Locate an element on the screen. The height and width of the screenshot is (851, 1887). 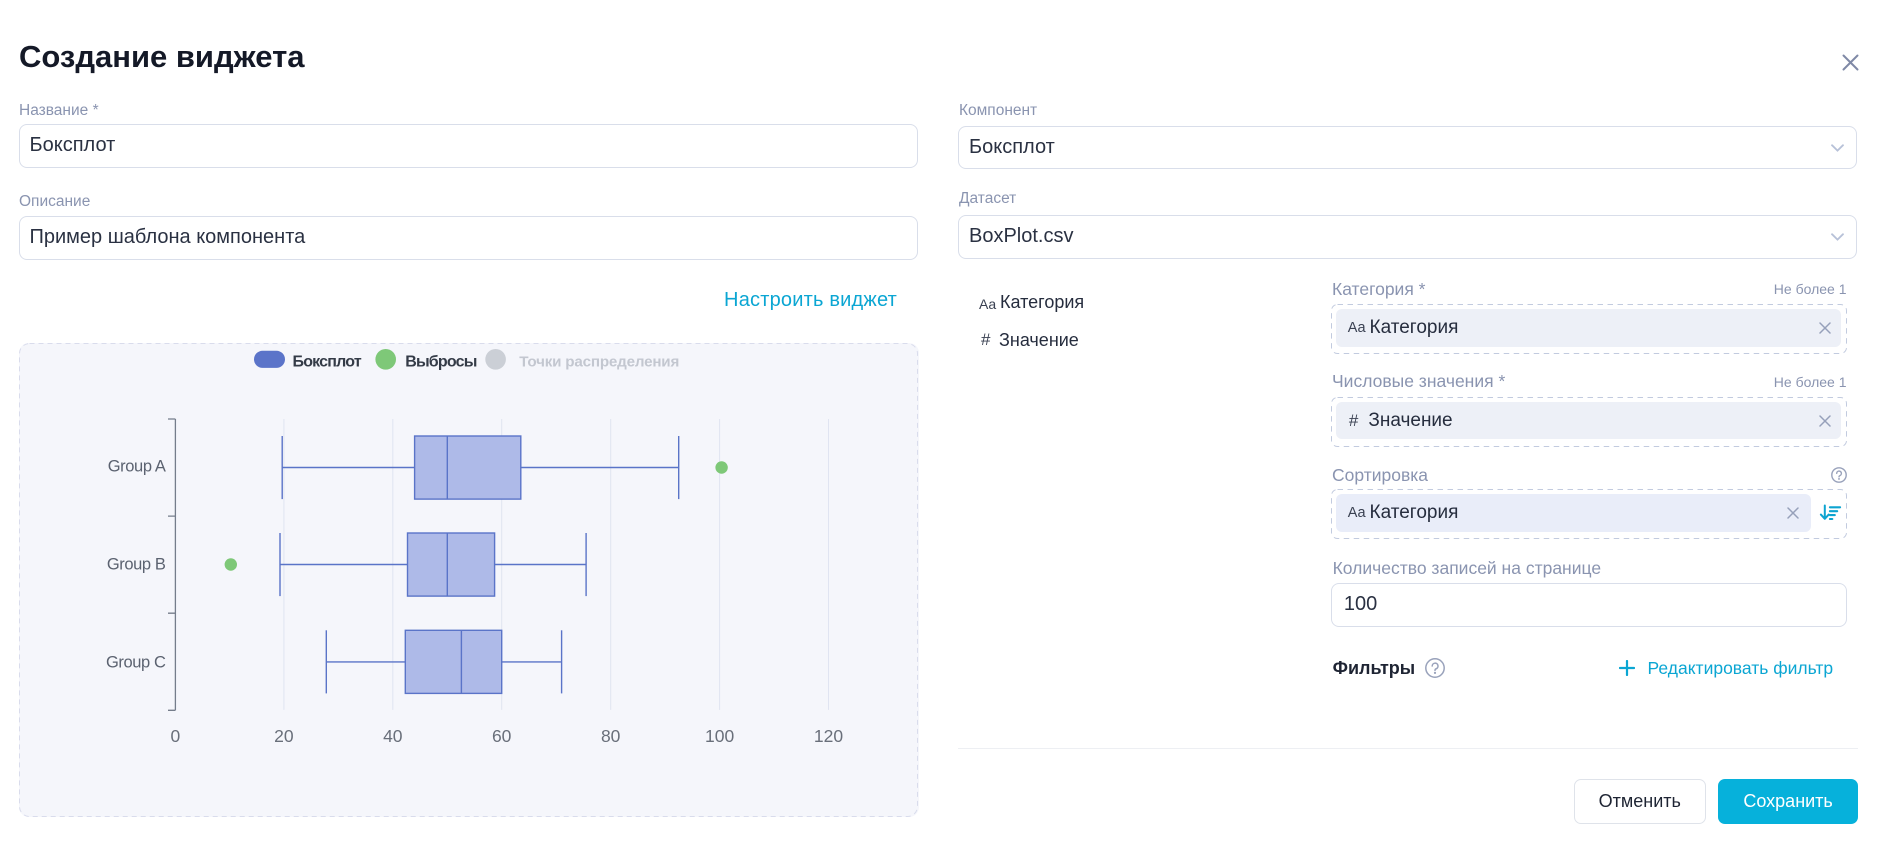
svg-text: 100 is located at coordinates (719, 736).